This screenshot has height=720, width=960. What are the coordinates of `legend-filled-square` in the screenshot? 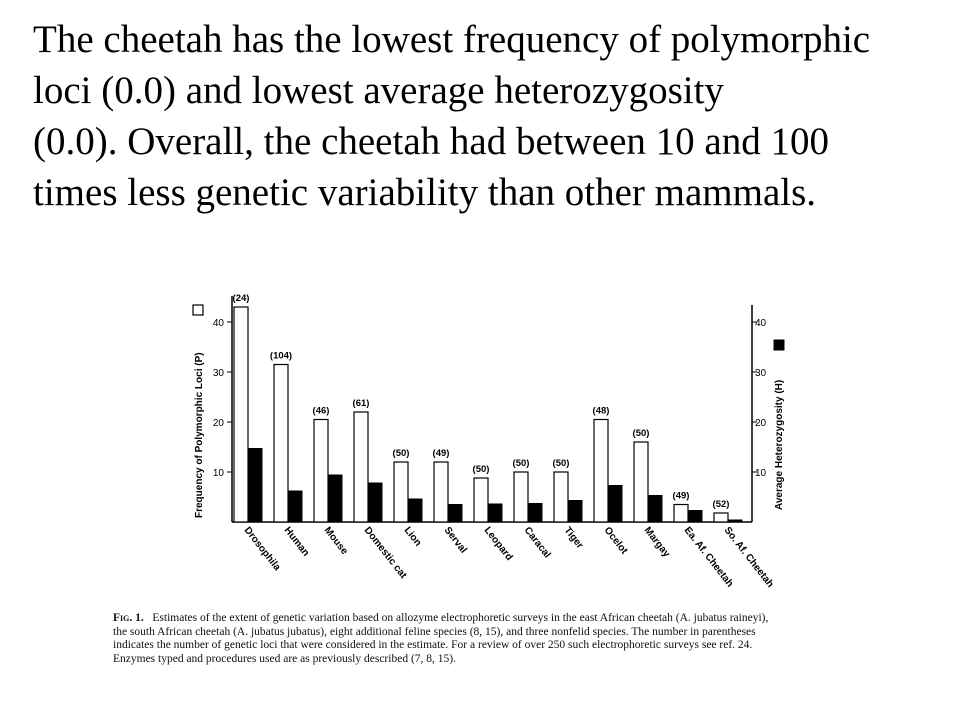 It's located at (779, 345).